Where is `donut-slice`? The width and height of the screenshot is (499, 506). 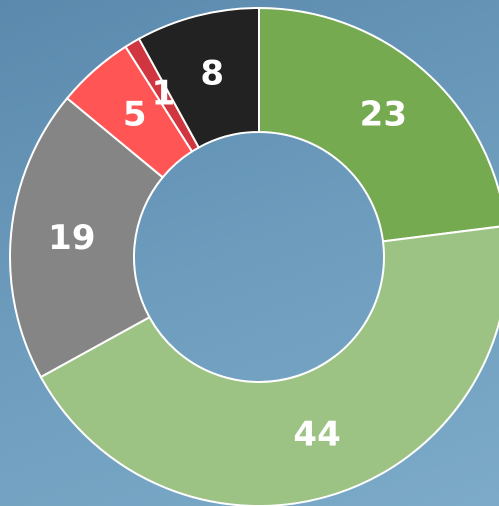
donut-slice is located at coordinates (198, 77).